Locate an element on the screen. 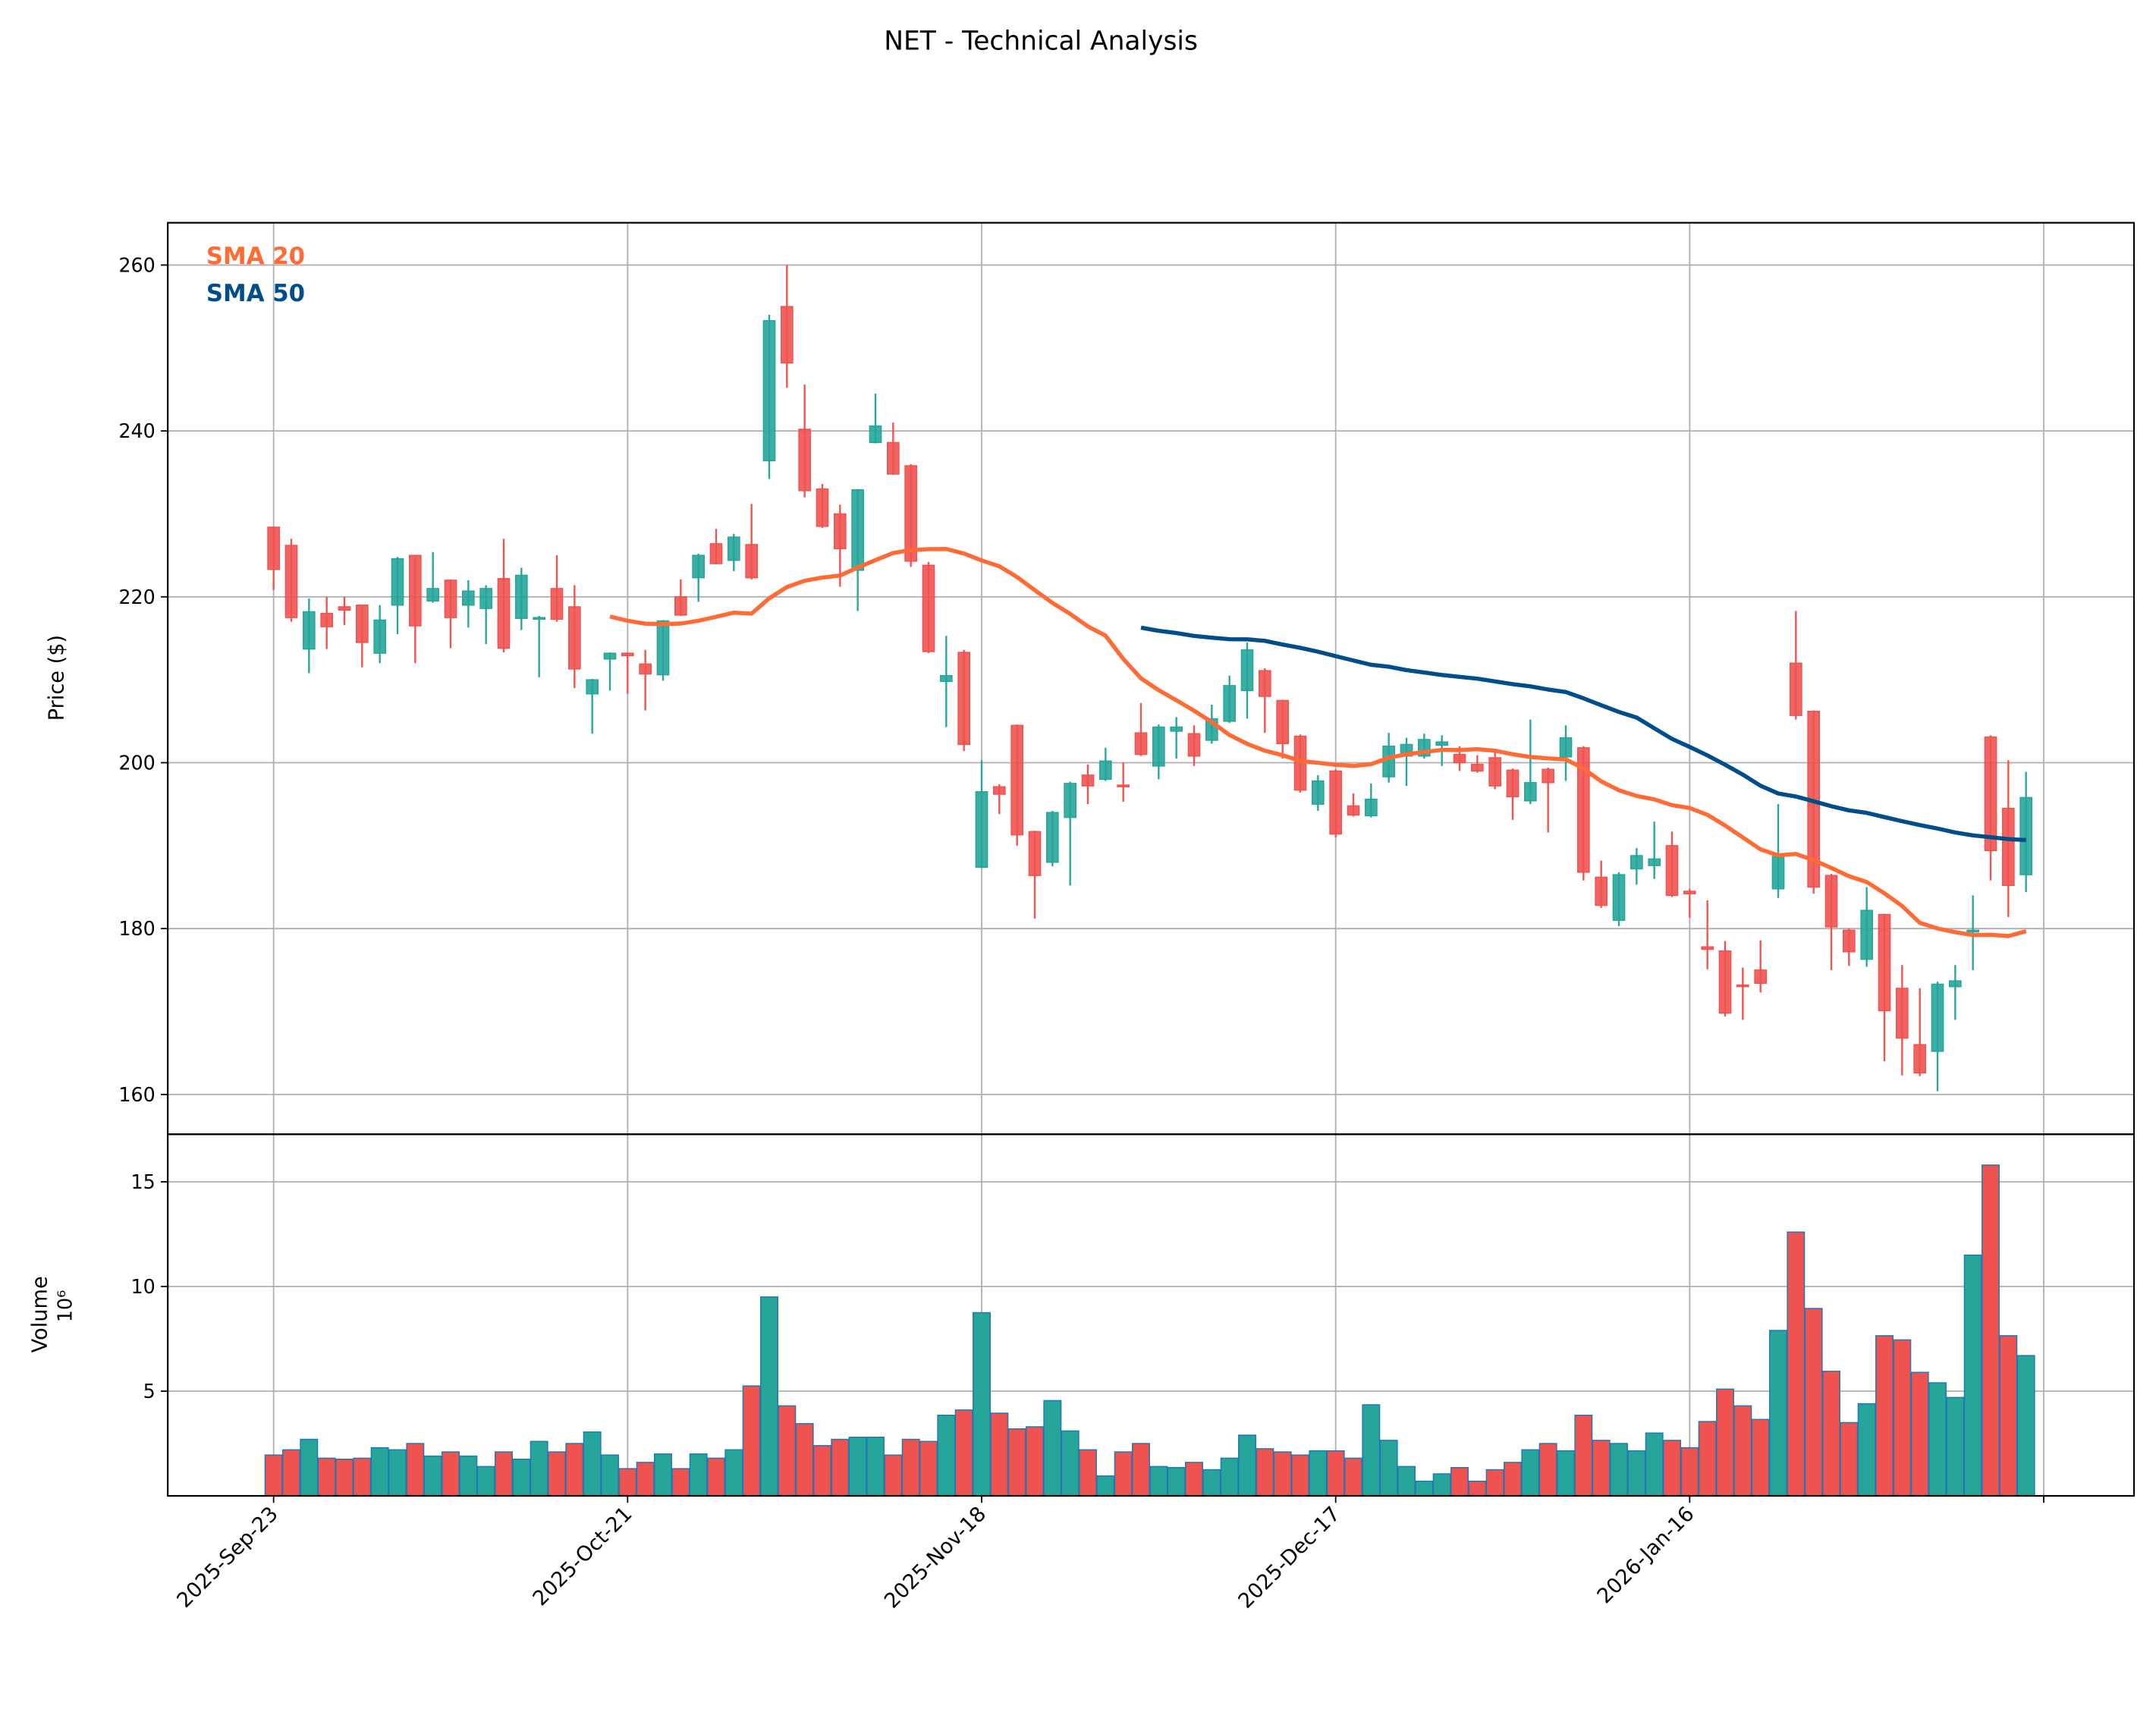  legend-sma50: SMA 50 is located at coordinates (255, 293).